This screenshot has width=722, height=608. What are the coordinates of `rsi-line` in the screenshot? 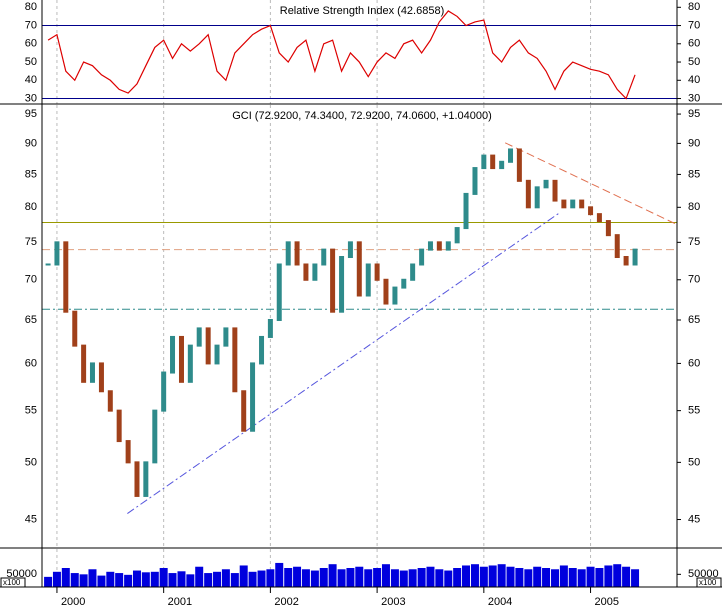 It's located at (341, 55).